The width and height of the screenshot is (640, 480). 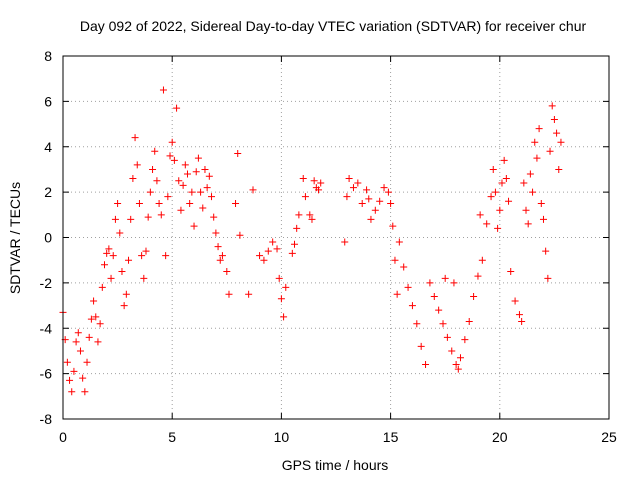 What do you see at coordinates (172, 437) in the screenshot?
I see `x-tick-label: 5` at bounding box center [172, 437].